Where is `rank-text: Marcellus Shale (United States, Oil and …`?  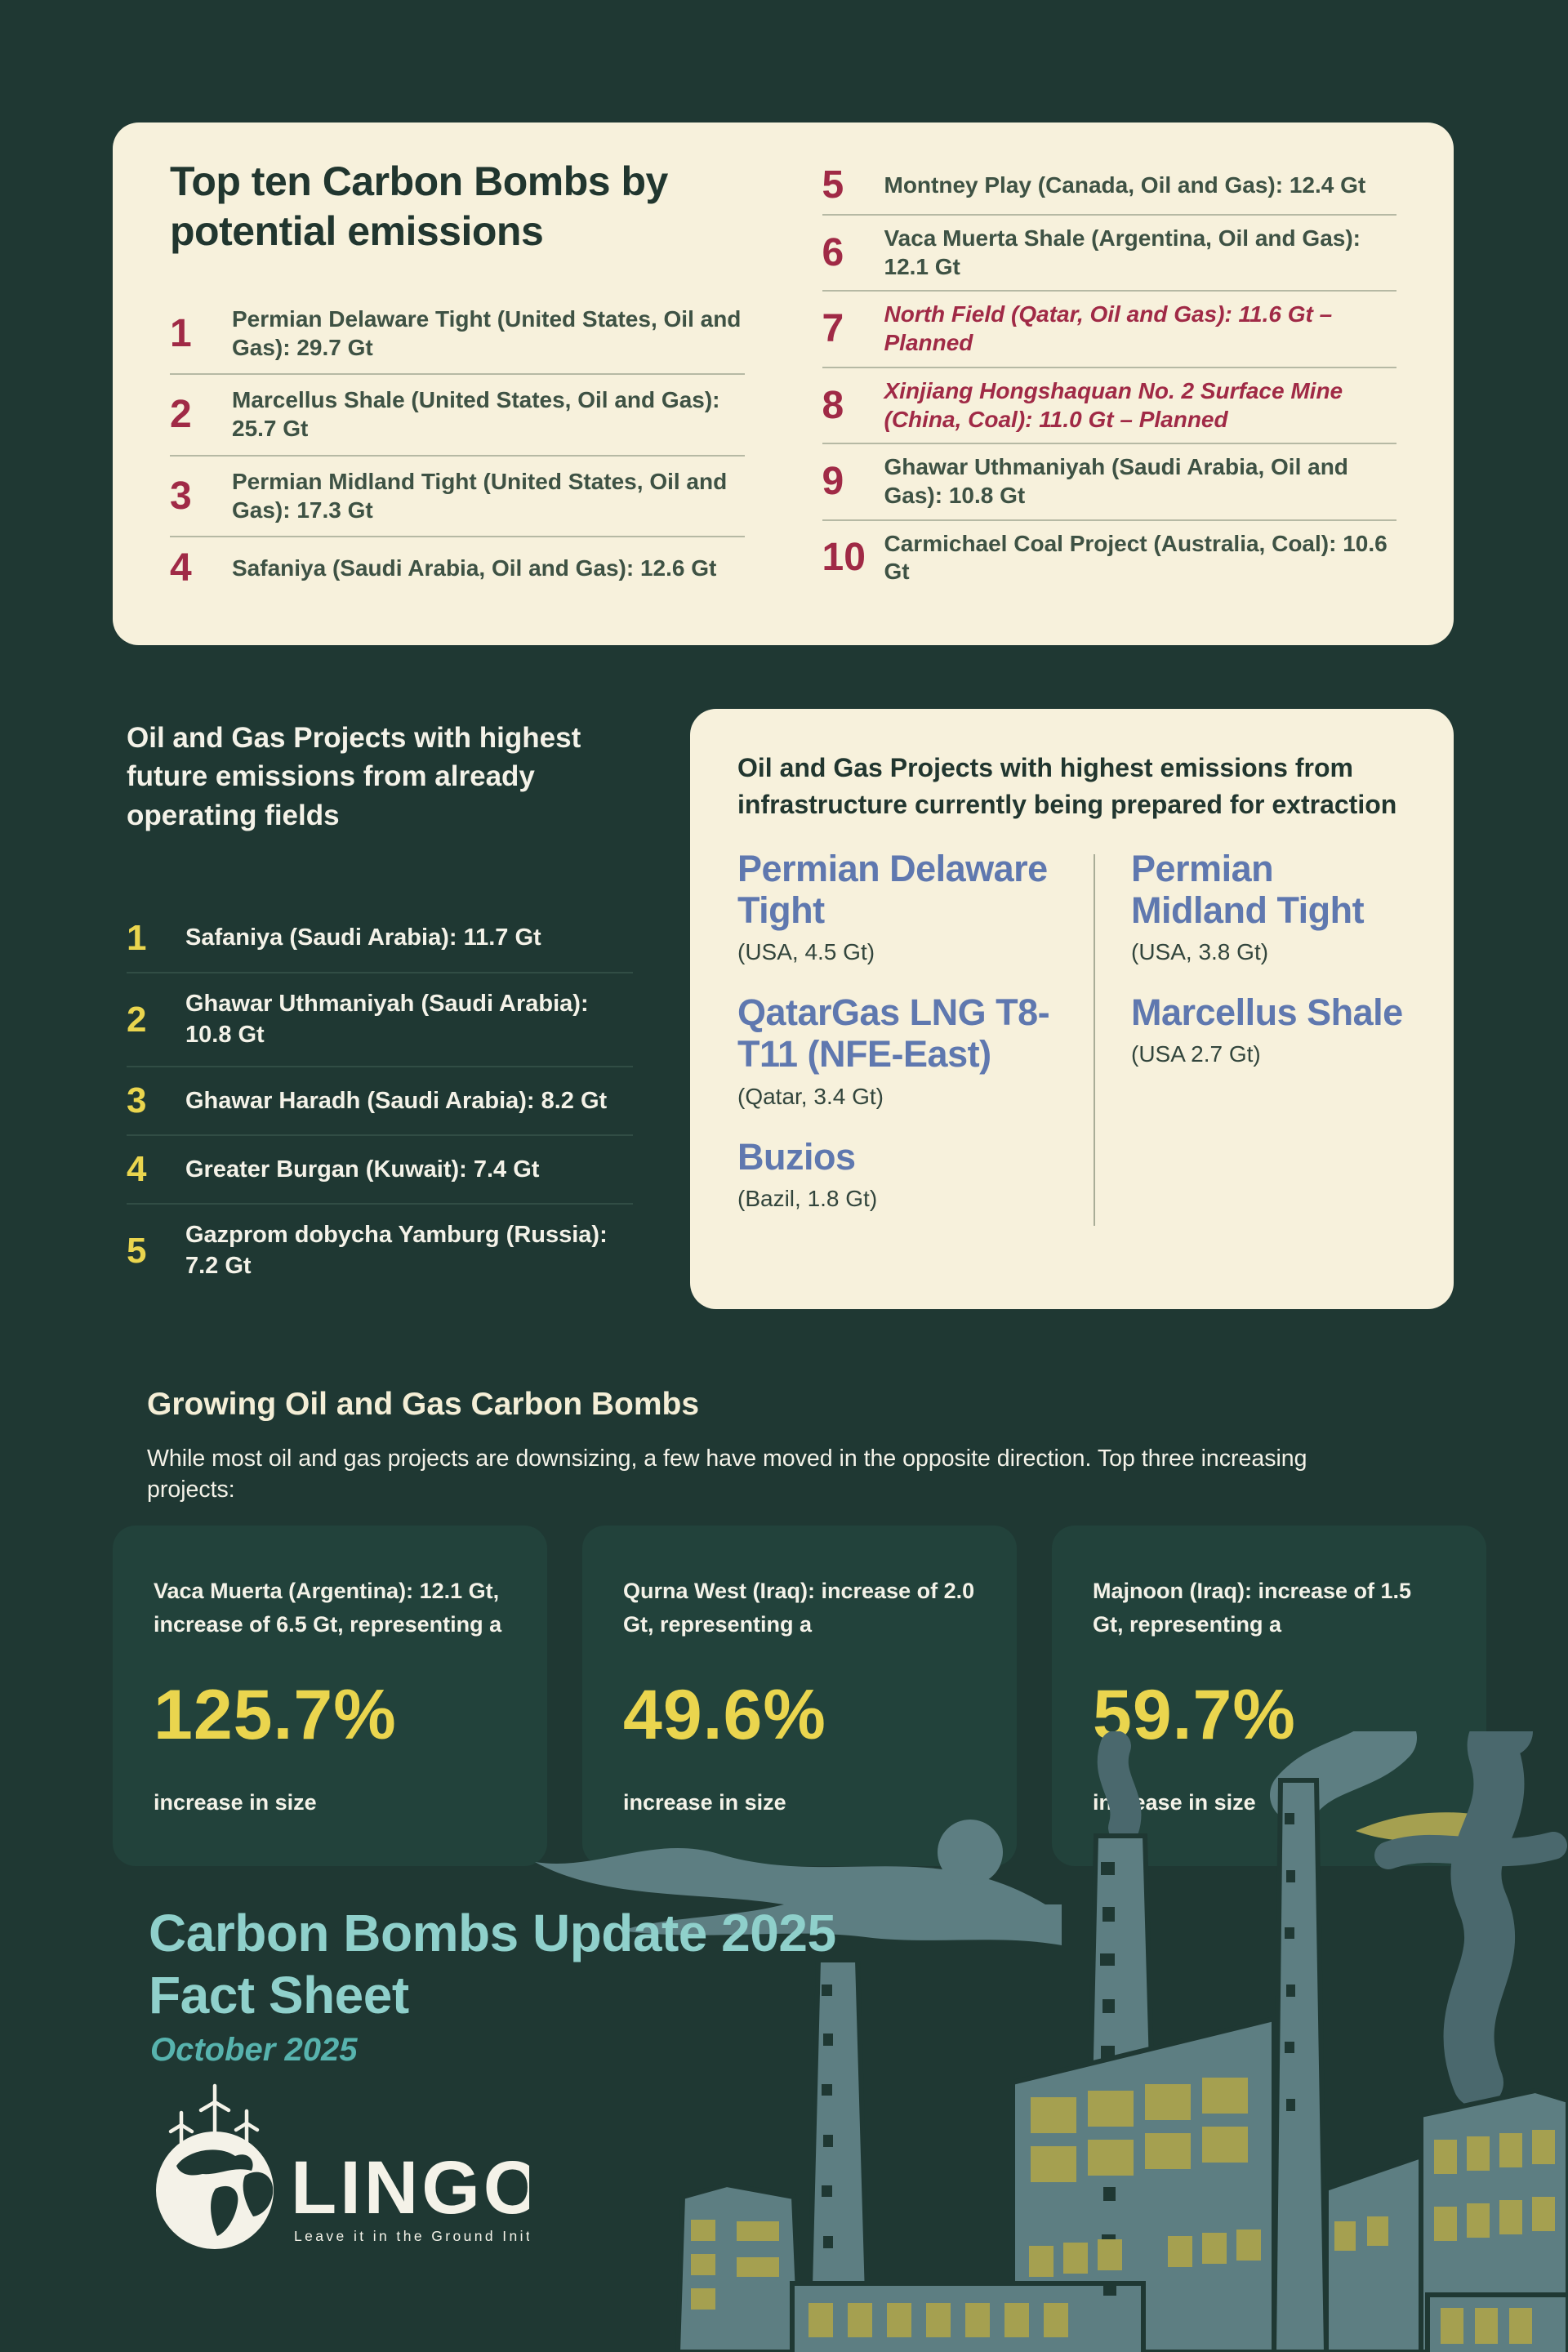
rank-text: Marcellus Shale (United States, Oil and … is located at coordinates (476, 414).